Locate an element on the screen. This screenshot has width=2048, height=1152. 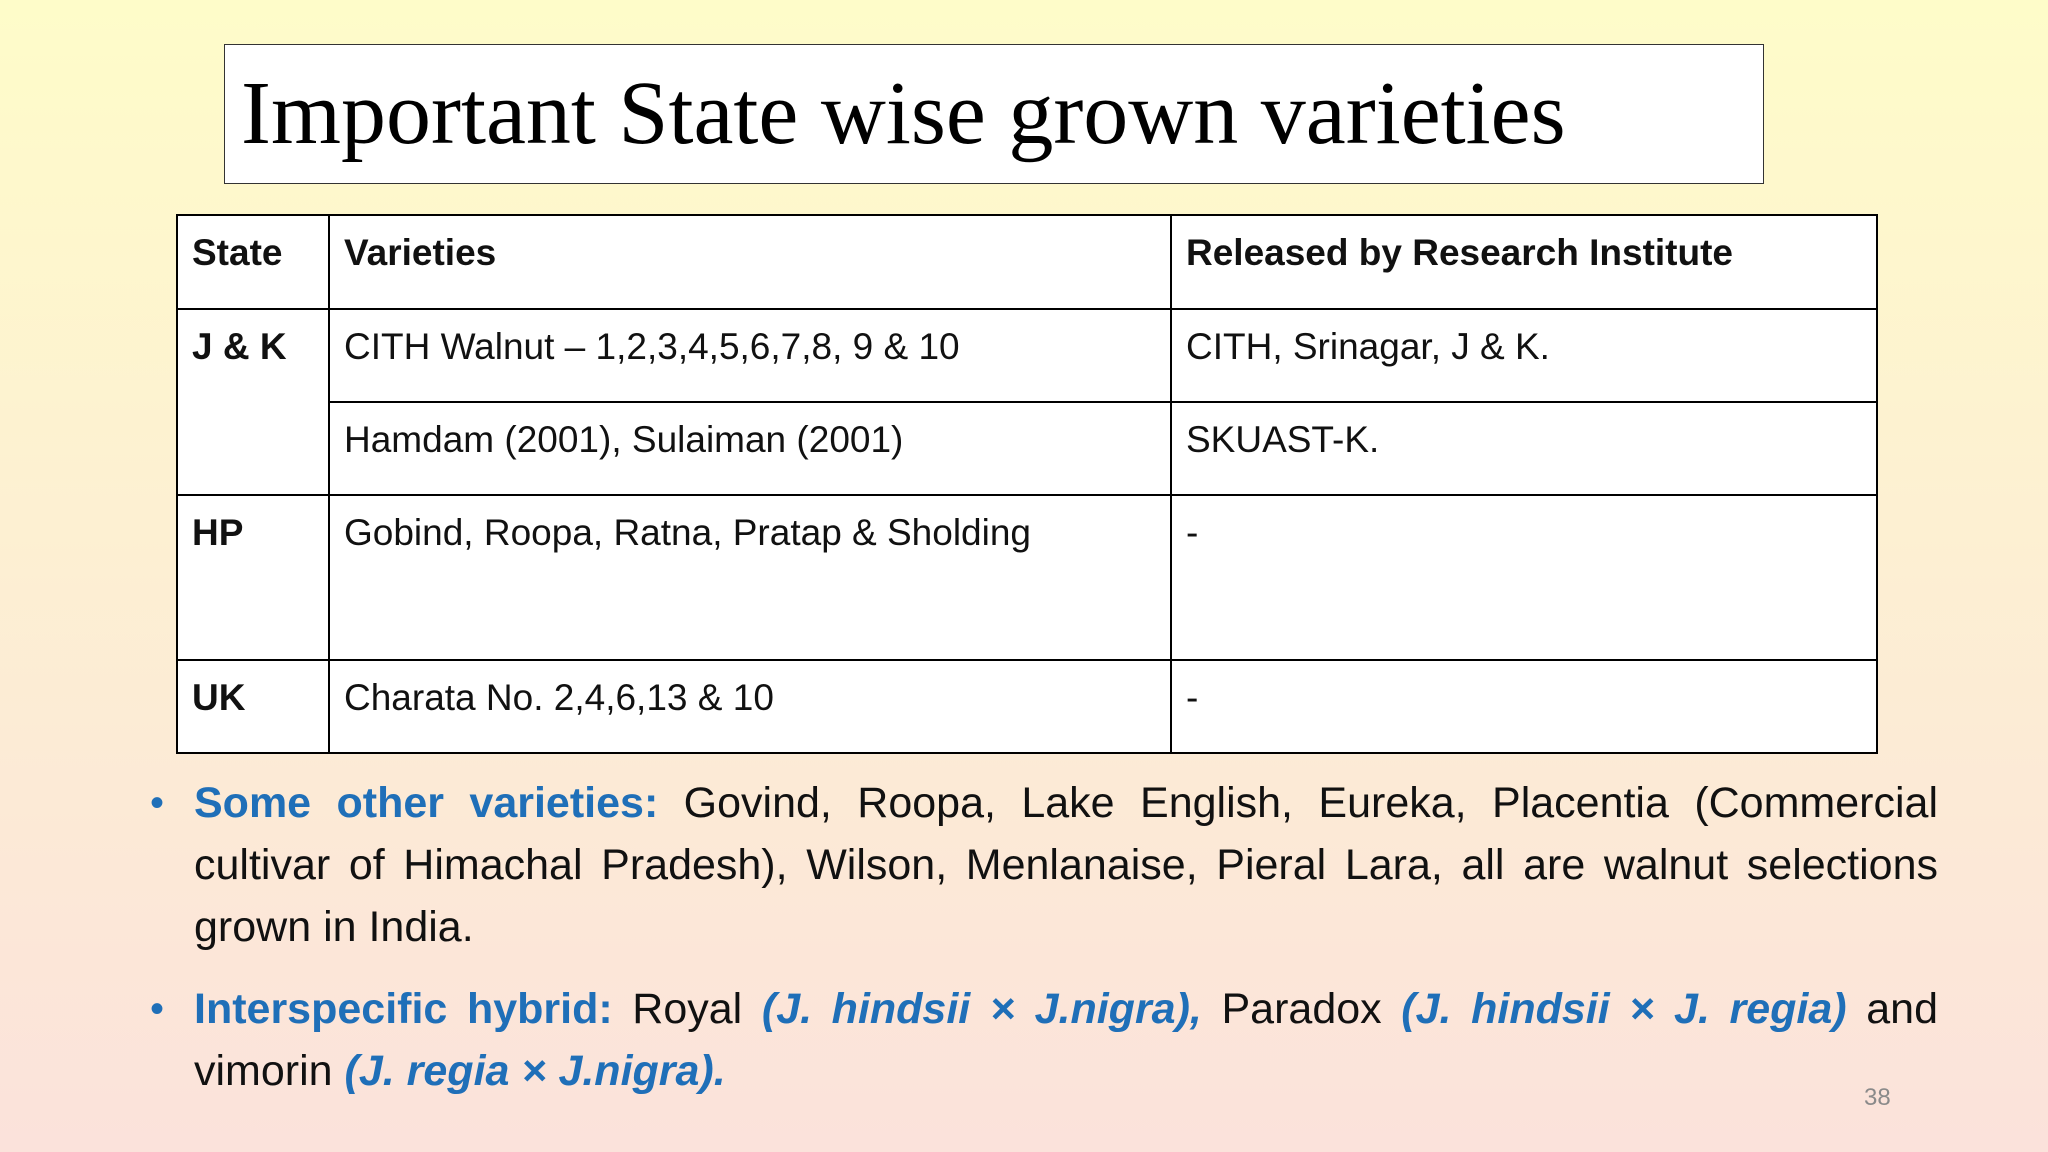
title-box: Important State wise grown varieties is located at coordinates (994, 114).